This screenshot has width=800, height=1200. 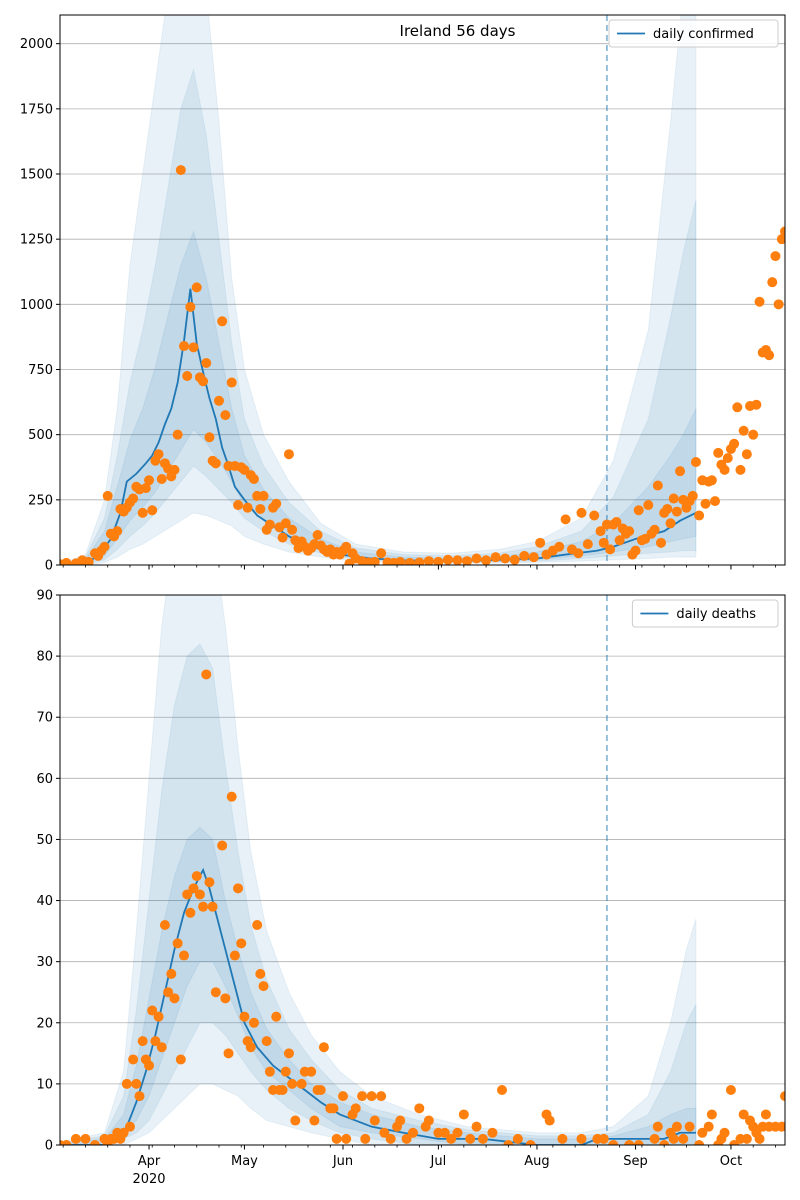 What do you see at coordinates (438, 1161) in the screenshot?
I see `x-tick-label: Jul` at bounding box center [438, 1161].